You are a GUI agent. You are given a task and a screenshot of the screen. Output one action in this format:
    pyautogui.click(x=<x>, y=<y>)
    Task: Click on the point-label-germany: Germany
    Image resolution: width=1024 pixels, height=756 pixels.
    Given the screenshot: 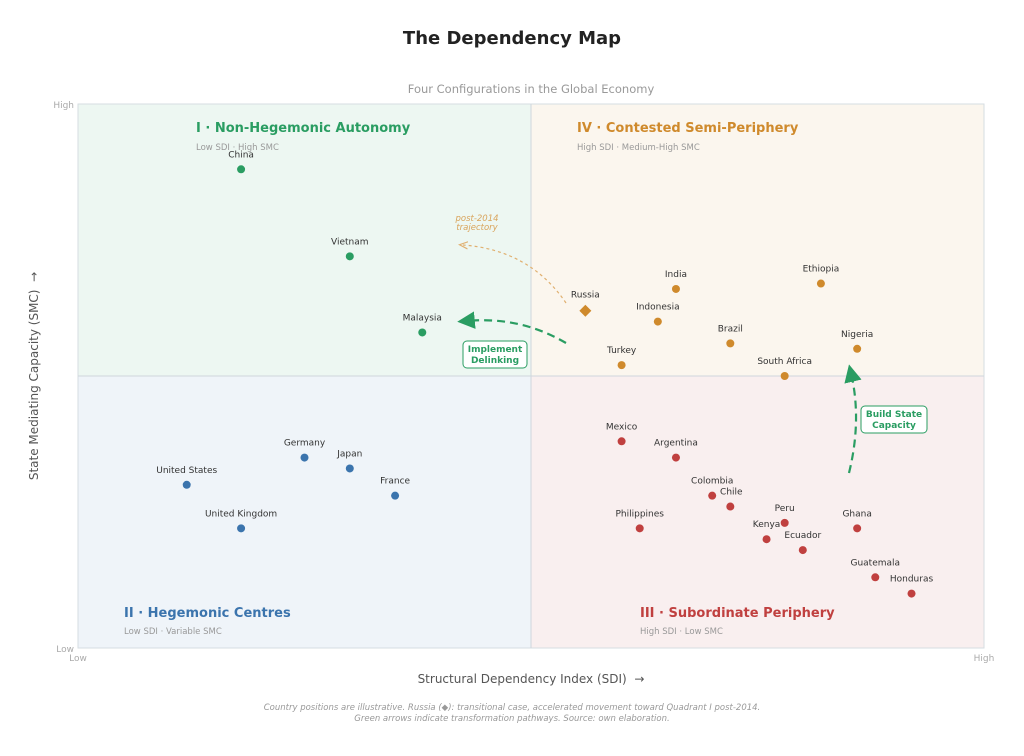 What is the action you would take?
    pyautogui.click(x=305, y=444)
    